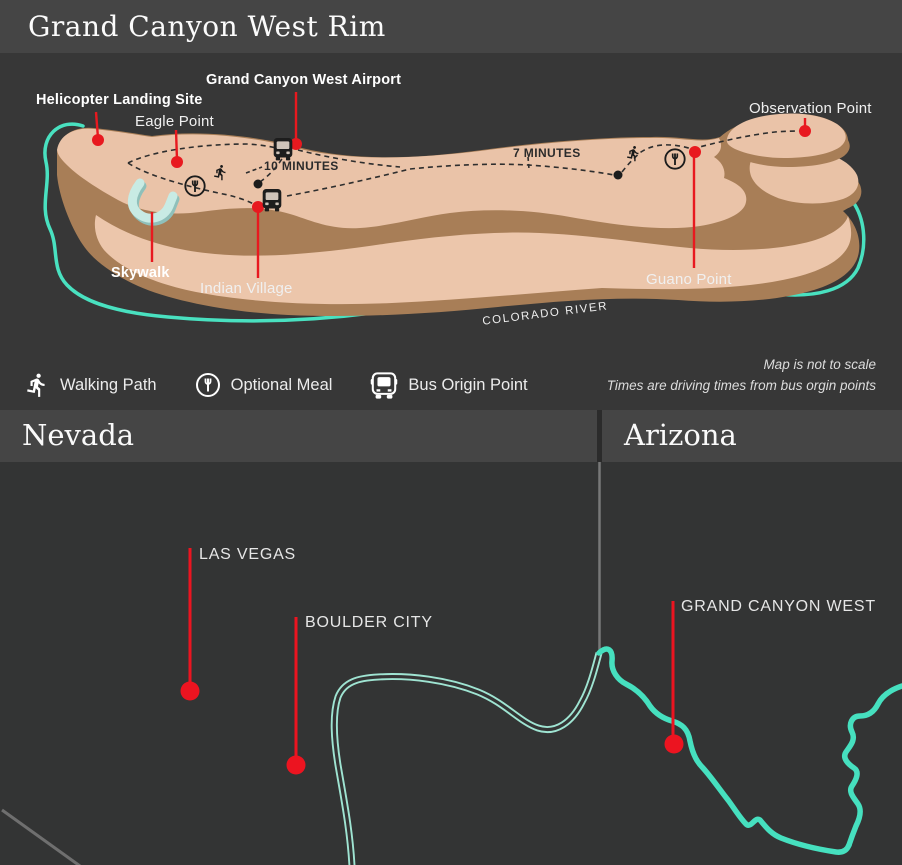  Describe the element at coordinates (810, 108) in the screenshot. I see `label-observation-point: Observation Point` at that location.